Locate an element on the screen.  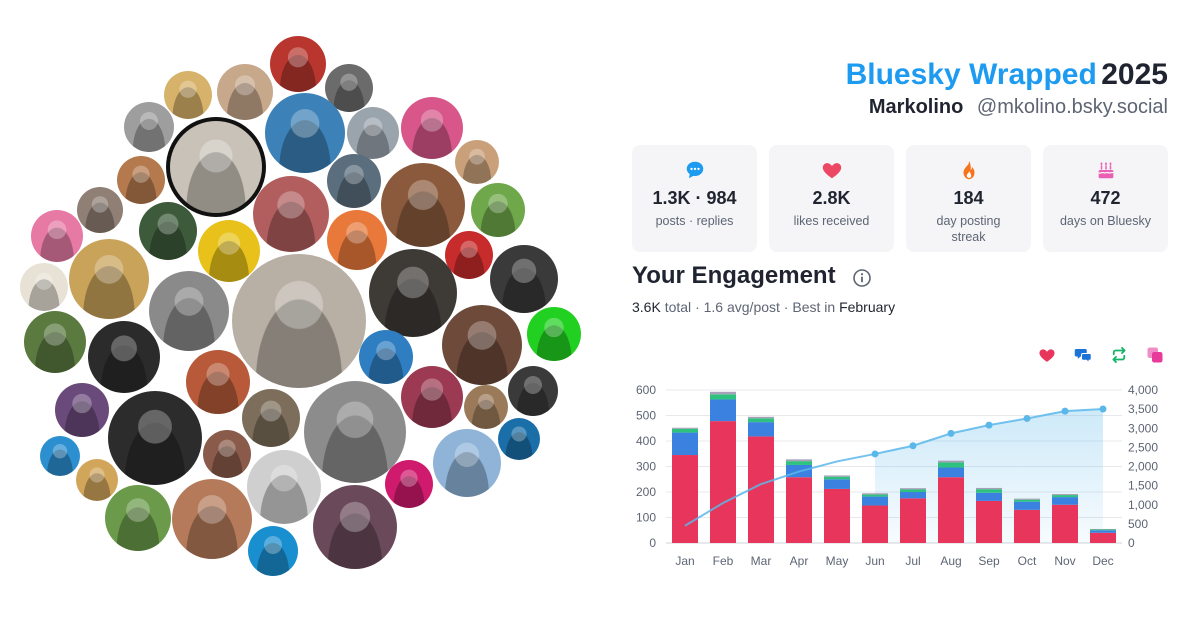
heart-icon is located at coordinates (1047, 355).